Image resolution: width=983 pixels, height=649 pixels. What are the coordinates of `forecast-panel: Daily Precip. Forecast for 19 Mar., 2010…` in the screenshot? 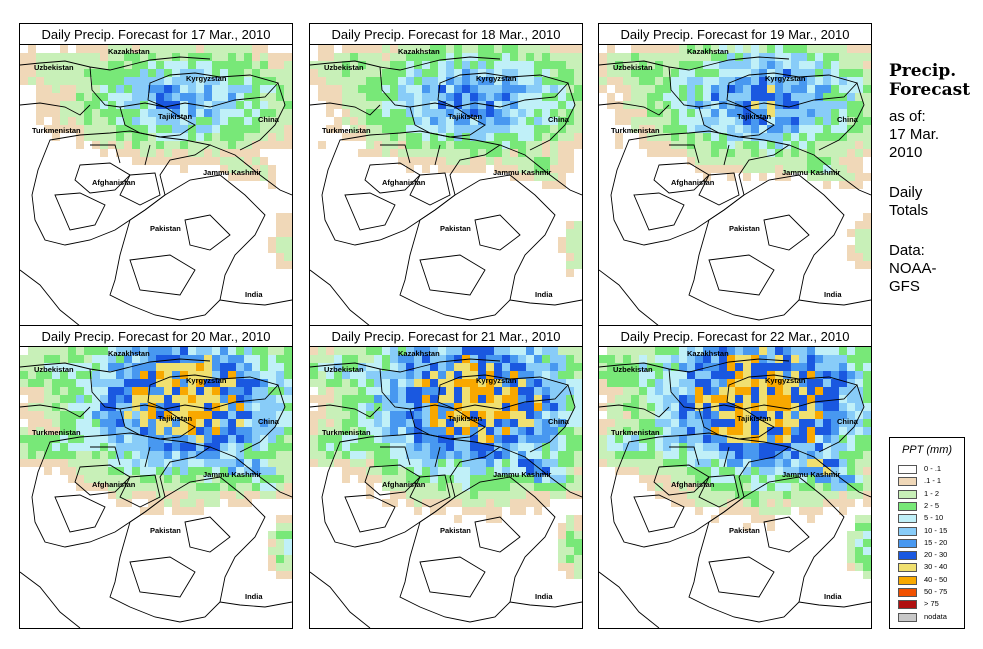 It's located at (735, 175).